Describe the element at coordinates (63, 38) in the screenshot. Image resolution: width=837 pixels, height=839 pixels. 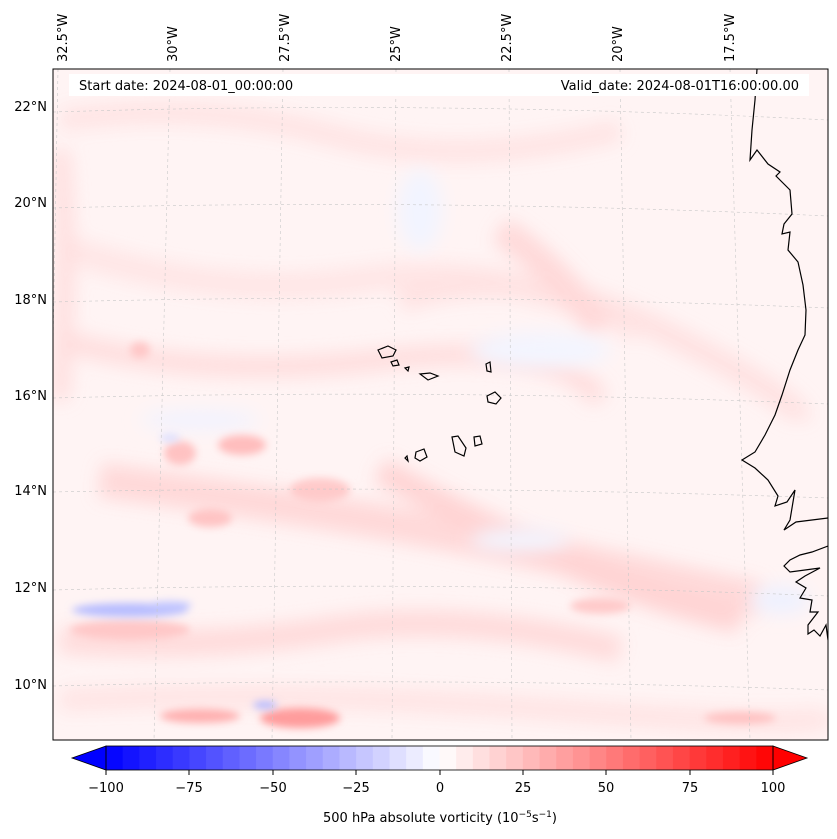
I see `lon-label: 32.5°W` at that location.